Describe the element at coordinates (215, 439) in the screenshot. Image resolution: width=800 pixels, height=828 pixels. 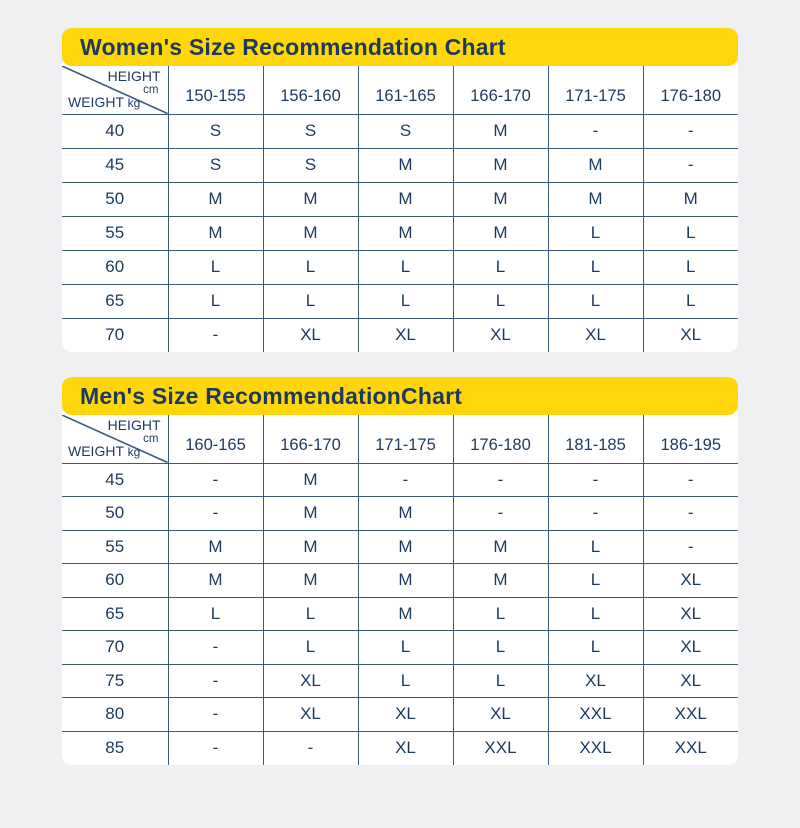
I see `height-range-header: 160-165` at that location.